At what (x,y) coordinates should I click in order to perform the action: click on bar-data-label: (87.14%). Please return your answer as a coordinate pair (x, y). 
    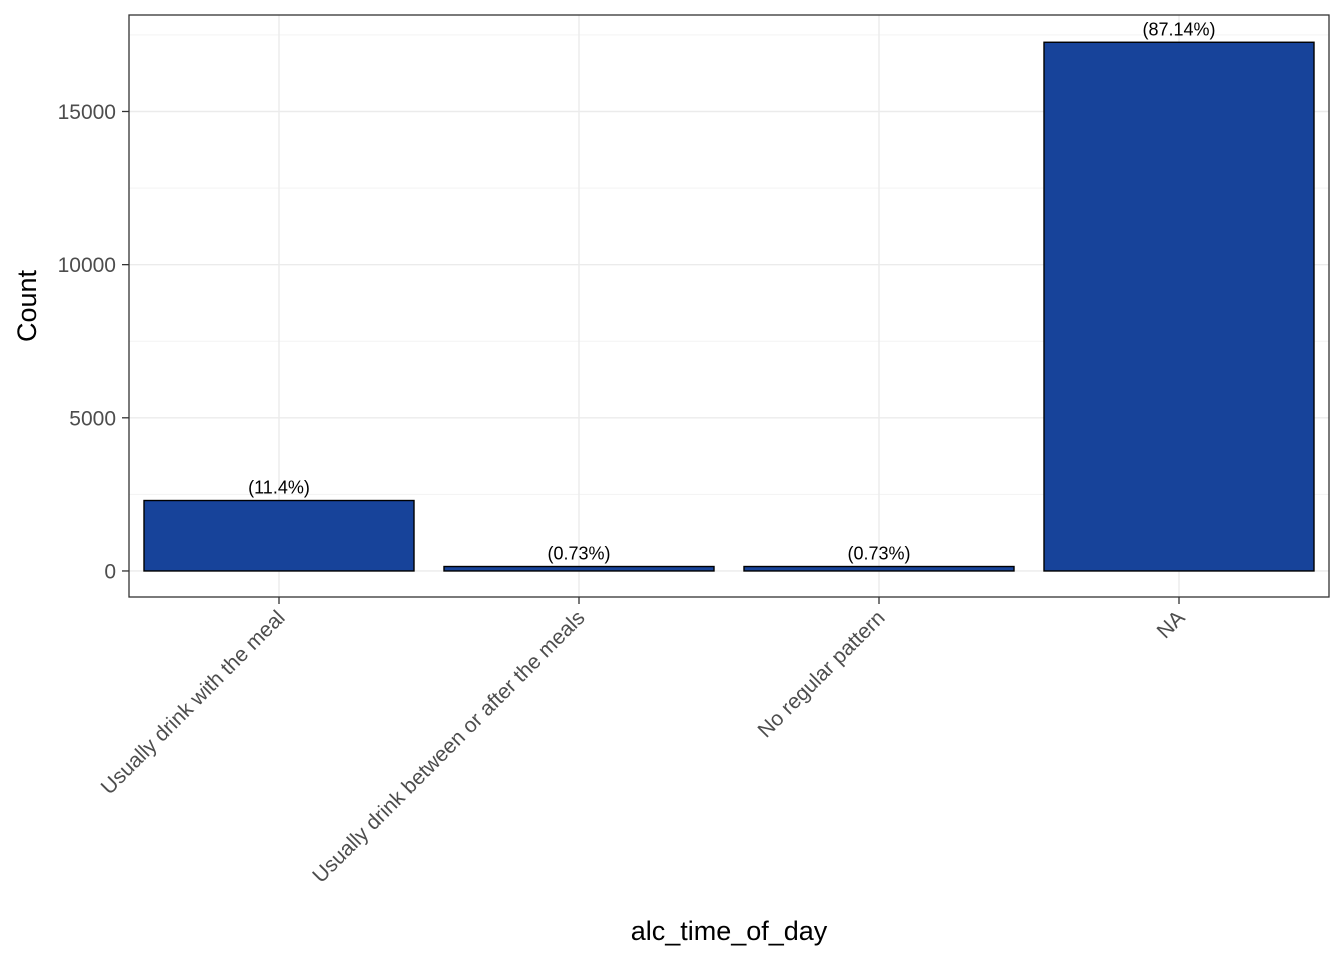
    Looking at the image, I should click on (1178, 29).